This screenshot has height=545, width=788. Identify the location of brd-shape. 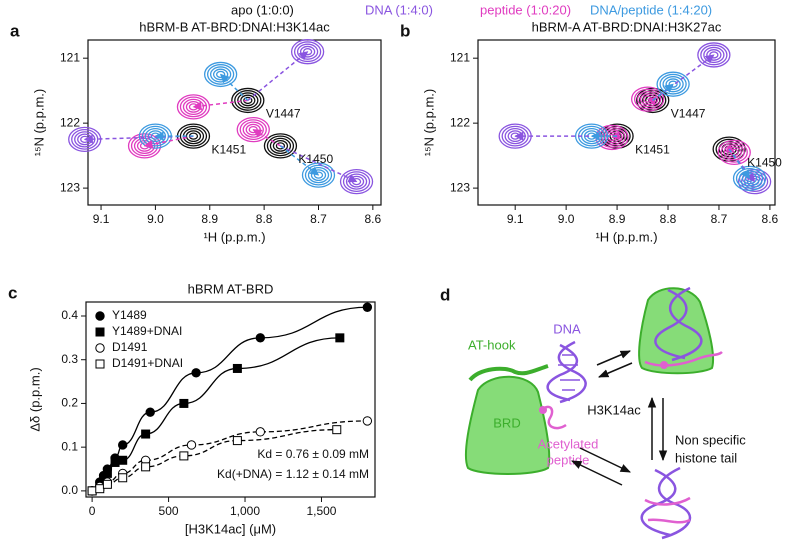
(507, 425).